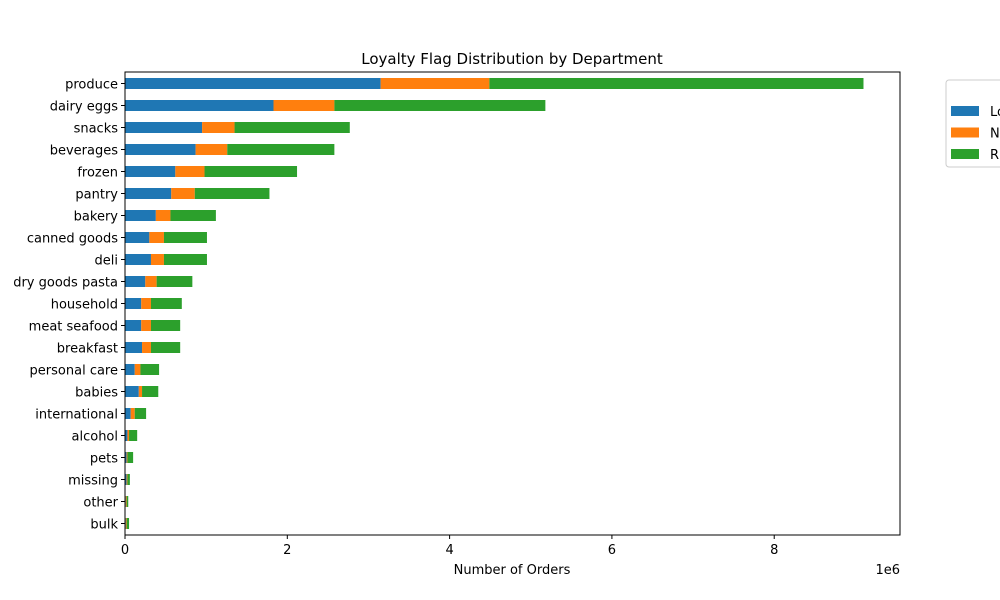 The image size is (1000, 600). Describe the element at coordinates (160, 149) in the screenshot. I see `bar-lo-beverages` at that location.